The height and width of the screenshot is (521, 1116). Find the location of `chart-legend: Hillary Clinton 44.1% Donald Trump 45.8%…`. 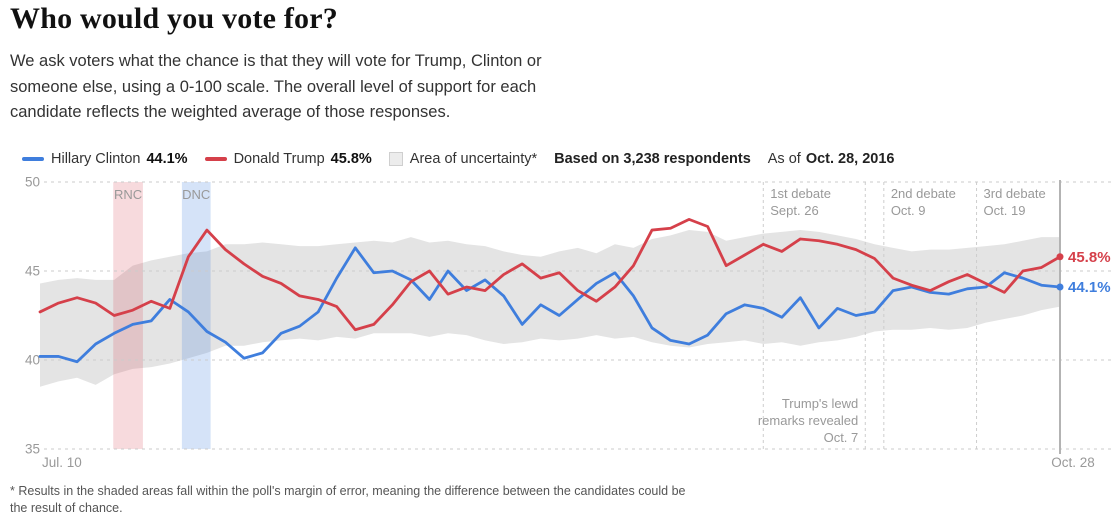

chart-legend: Hillary Clinton 44.1% Donald Trump 45.8%… is located at coordinates (458, 159).